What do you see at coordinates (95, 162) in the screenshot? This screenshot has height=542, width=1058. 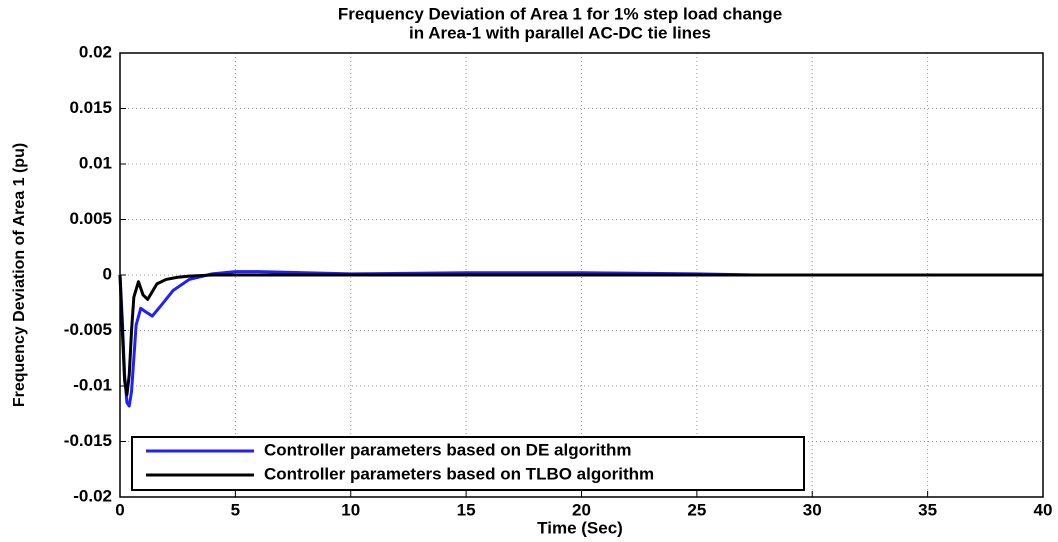 I see `y-tick-label: 0.01` at bounding box center [95, 162].